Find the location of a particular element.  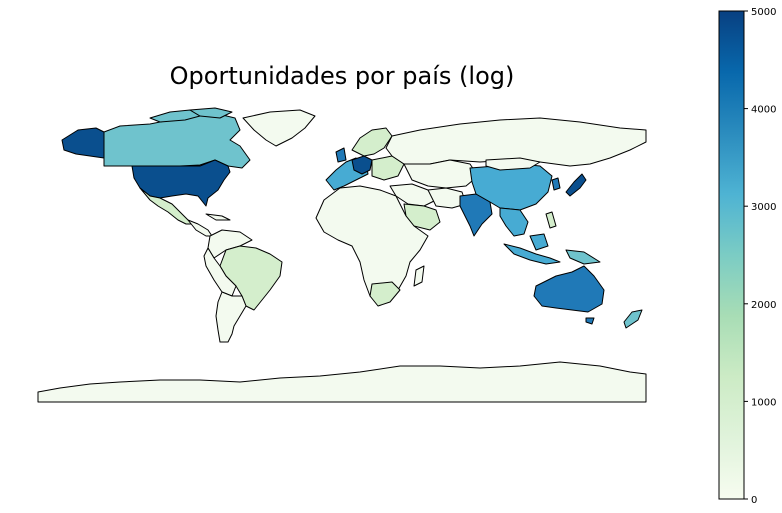

region-australia is located at coordinates (569, 289).